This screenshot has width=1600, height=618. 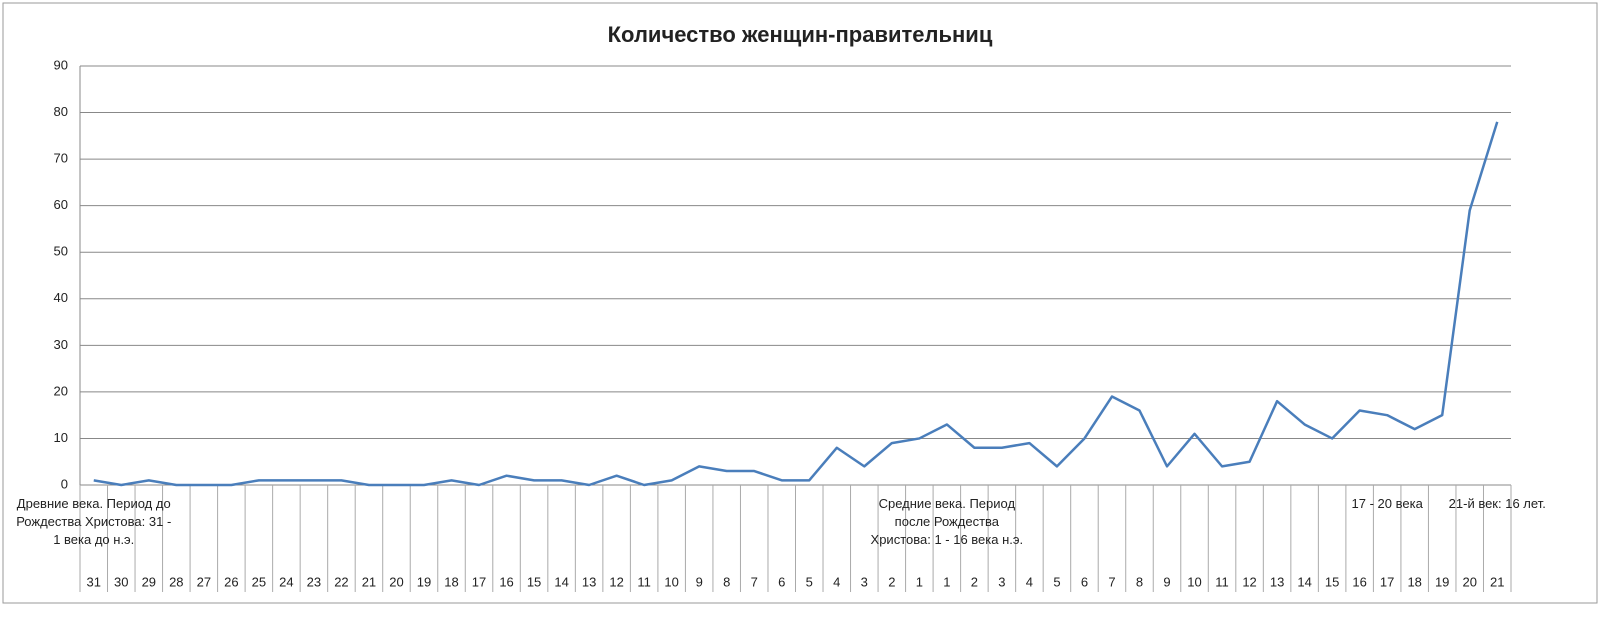 I want to click on x-tick-label: 23, so click(x=314, y=581).